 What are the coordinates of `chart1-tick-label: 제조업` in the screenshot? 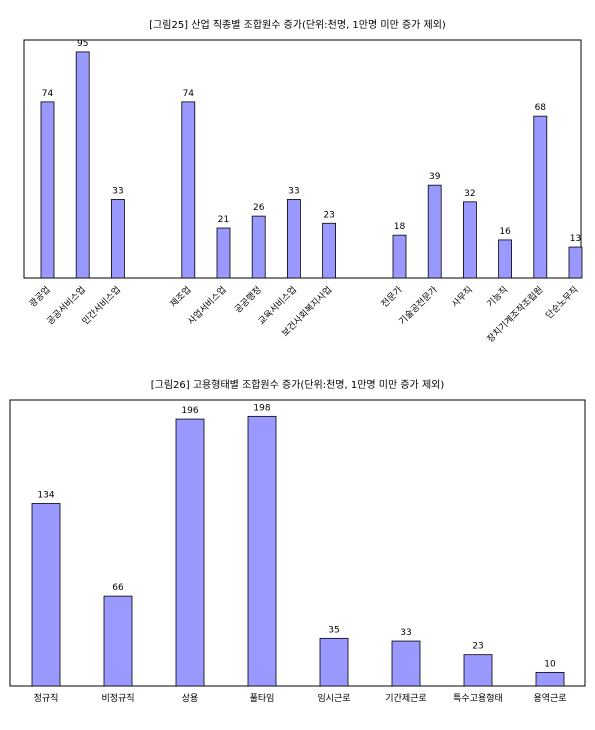 It's located at (180, 296).